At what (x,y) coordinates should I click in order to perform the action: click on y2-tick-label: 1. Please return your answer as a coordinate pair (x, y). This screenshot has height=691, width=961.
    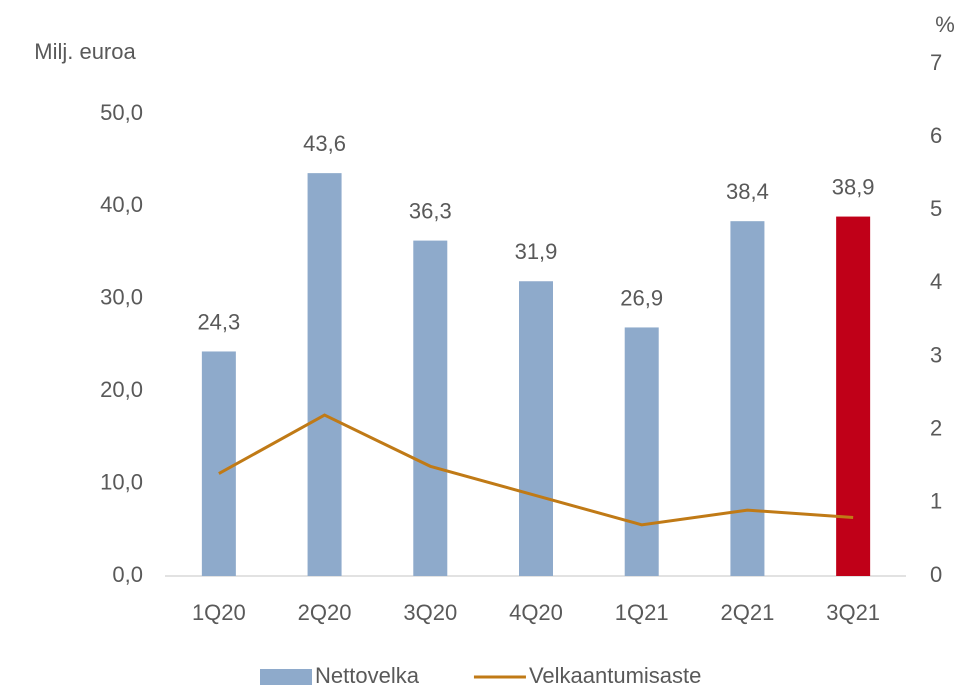
    Looking at the image, I should click on (936, 501).